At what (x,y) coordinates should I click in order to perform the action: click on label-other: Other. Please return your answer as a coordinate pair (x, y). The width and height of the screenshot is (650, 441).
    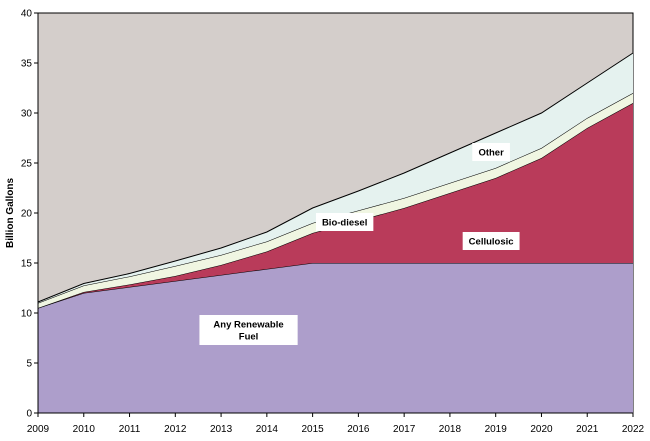
    Looking at the image, I should click on (491, 152).